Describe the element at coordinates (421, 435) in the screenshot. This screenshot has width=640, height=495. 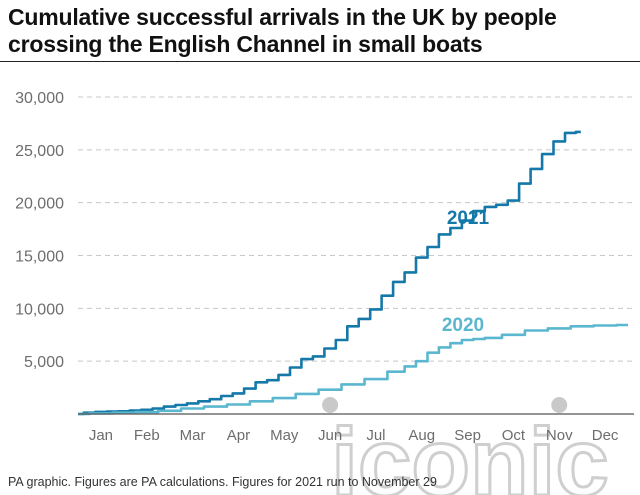
I see `x-tick-label: Aug` at that location.